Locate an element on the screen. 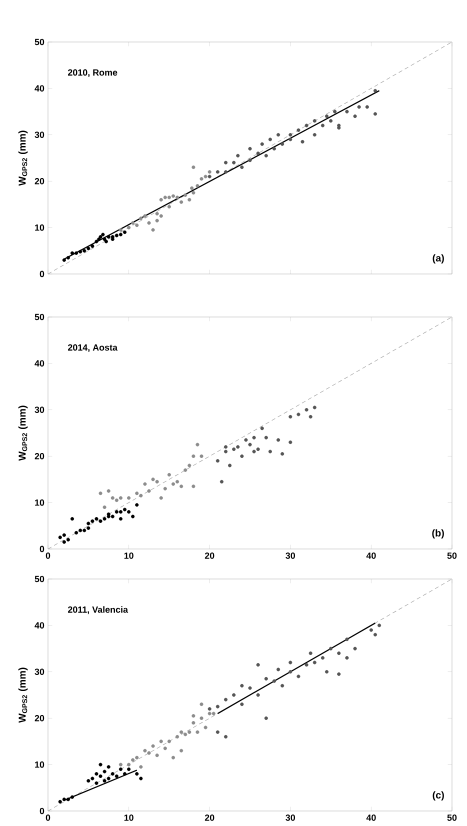 The height and width of the screenshot is (826, 467). x-tick-label: 40 is located at coordinates (371, 555).